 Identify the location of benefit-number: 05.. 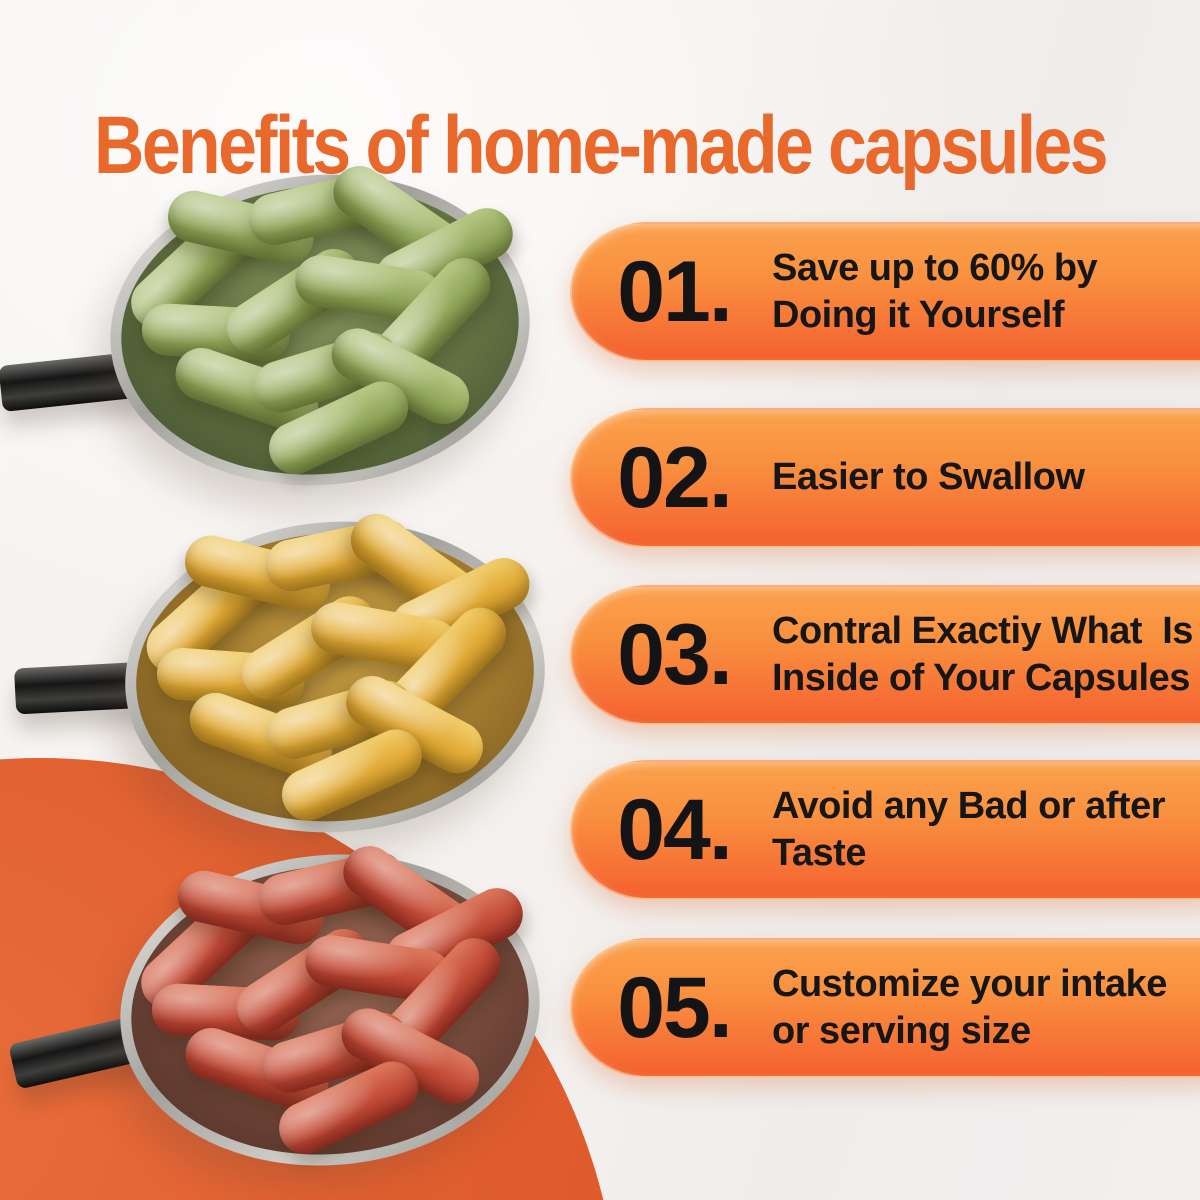
(675, 1008).